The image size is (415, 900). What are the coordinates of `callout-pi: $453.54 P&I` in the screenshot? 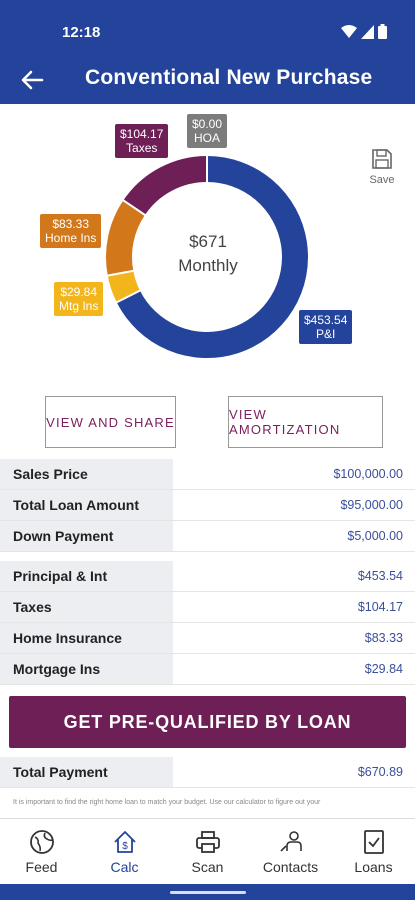 It's located at (326, 327).